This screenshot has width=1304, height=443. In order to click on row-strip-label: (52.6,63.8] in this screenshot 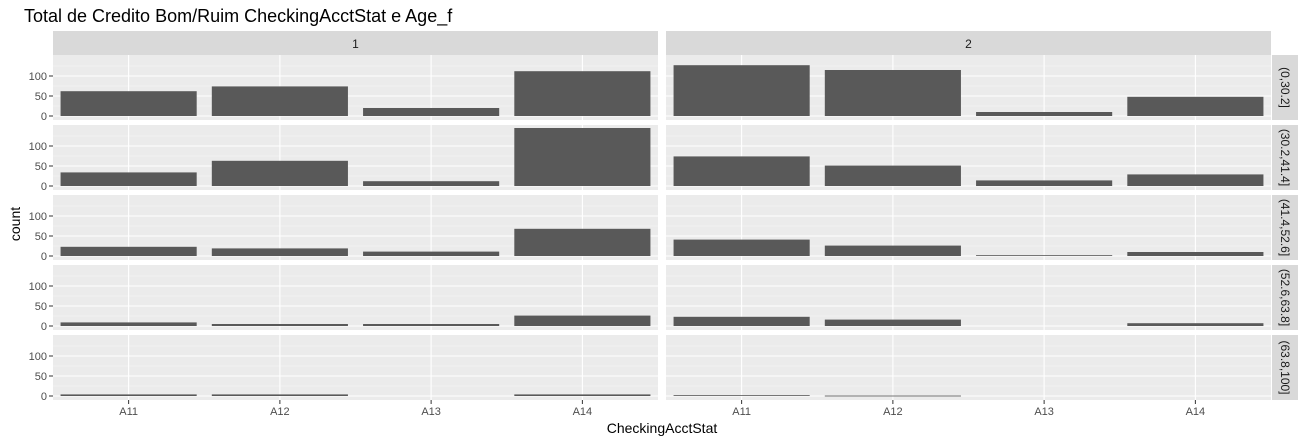, I will do `click(1285, 297)`.